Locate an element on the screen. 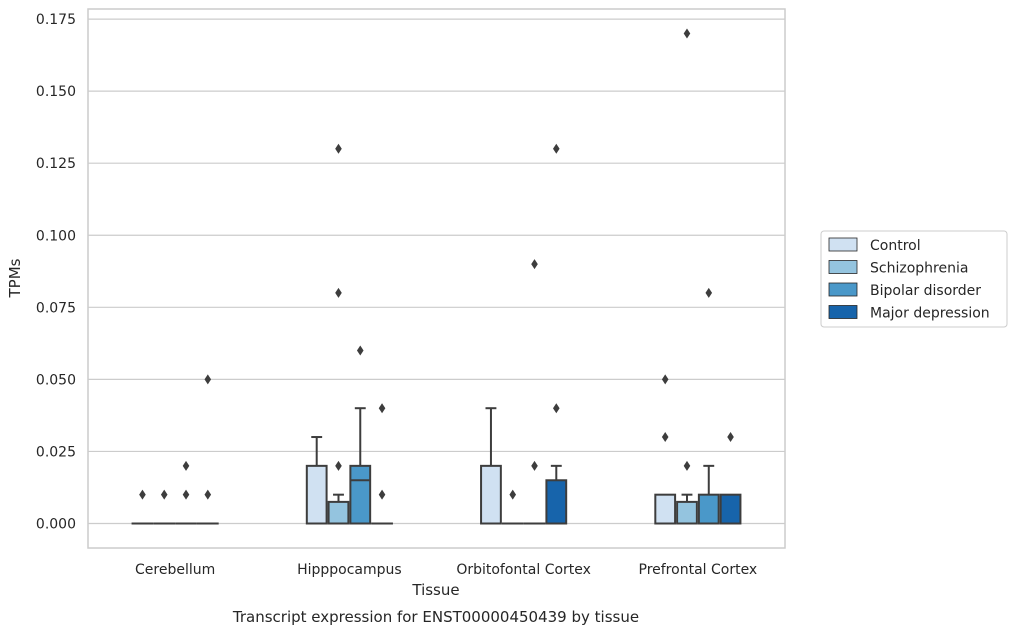 The image size is (1017, 634). x-tick-label: Cerebellum is located at coordinates (175, 570).